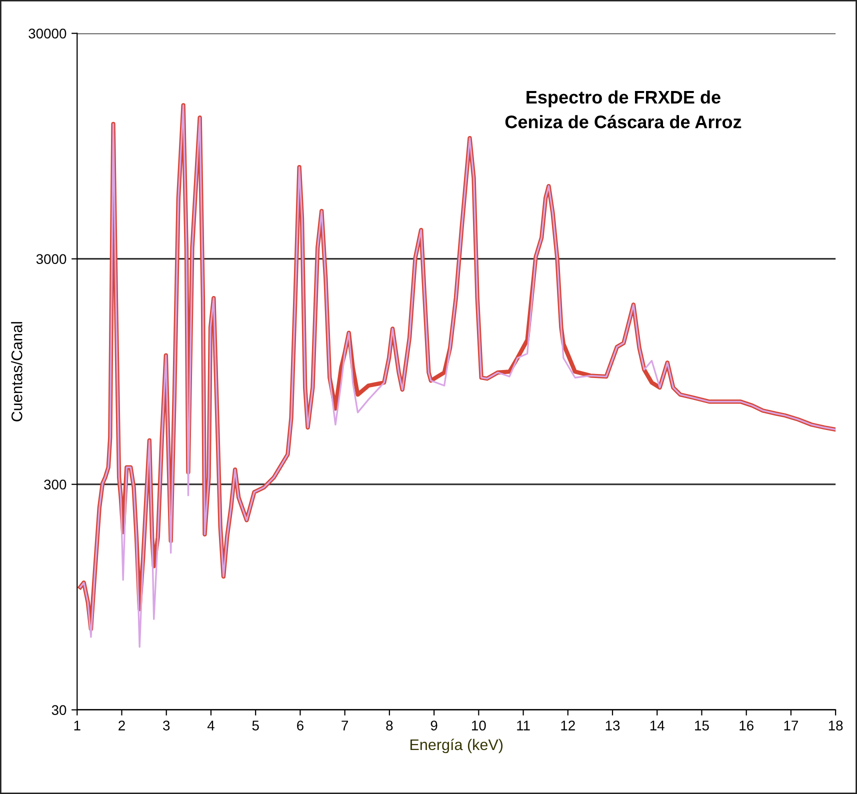  What do you see at coordinates (16, 372) in the screenshot?
I see `y-axis-title: Cuentas/Canal` at bounding box center [16, 372].